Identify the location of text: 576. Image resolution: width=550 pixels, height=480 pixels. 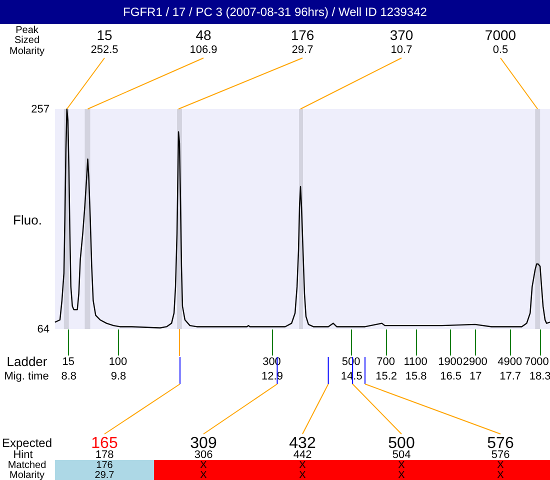
(500, 455).